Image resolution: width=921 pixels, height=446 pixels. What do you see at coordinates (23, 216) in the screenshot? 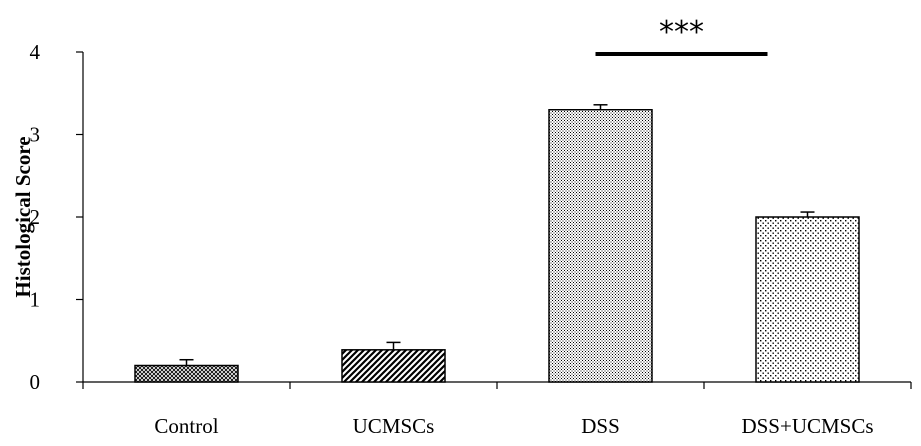
I see `y-axis-title: Histological Score` at bounding box center [23, 216].